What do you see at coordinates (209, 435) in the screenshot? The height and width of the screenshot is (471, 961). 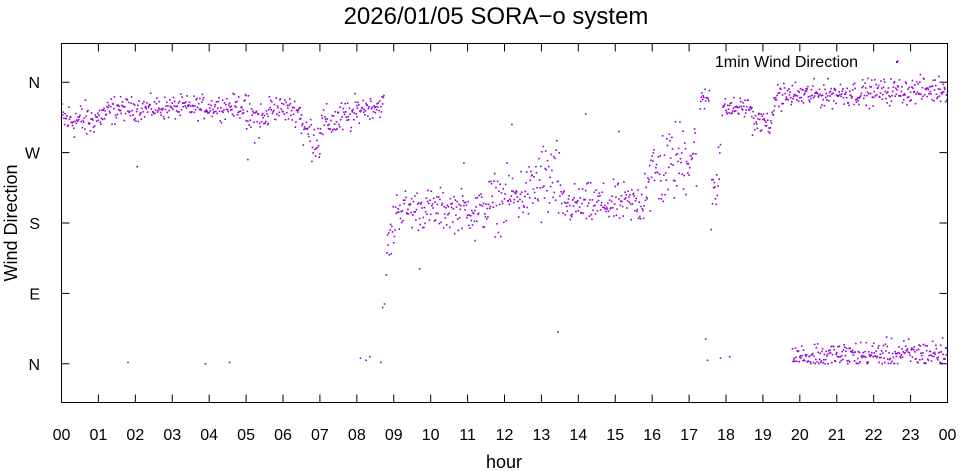 I see `x-tick-label: 04` at bounding box center [209, 435].